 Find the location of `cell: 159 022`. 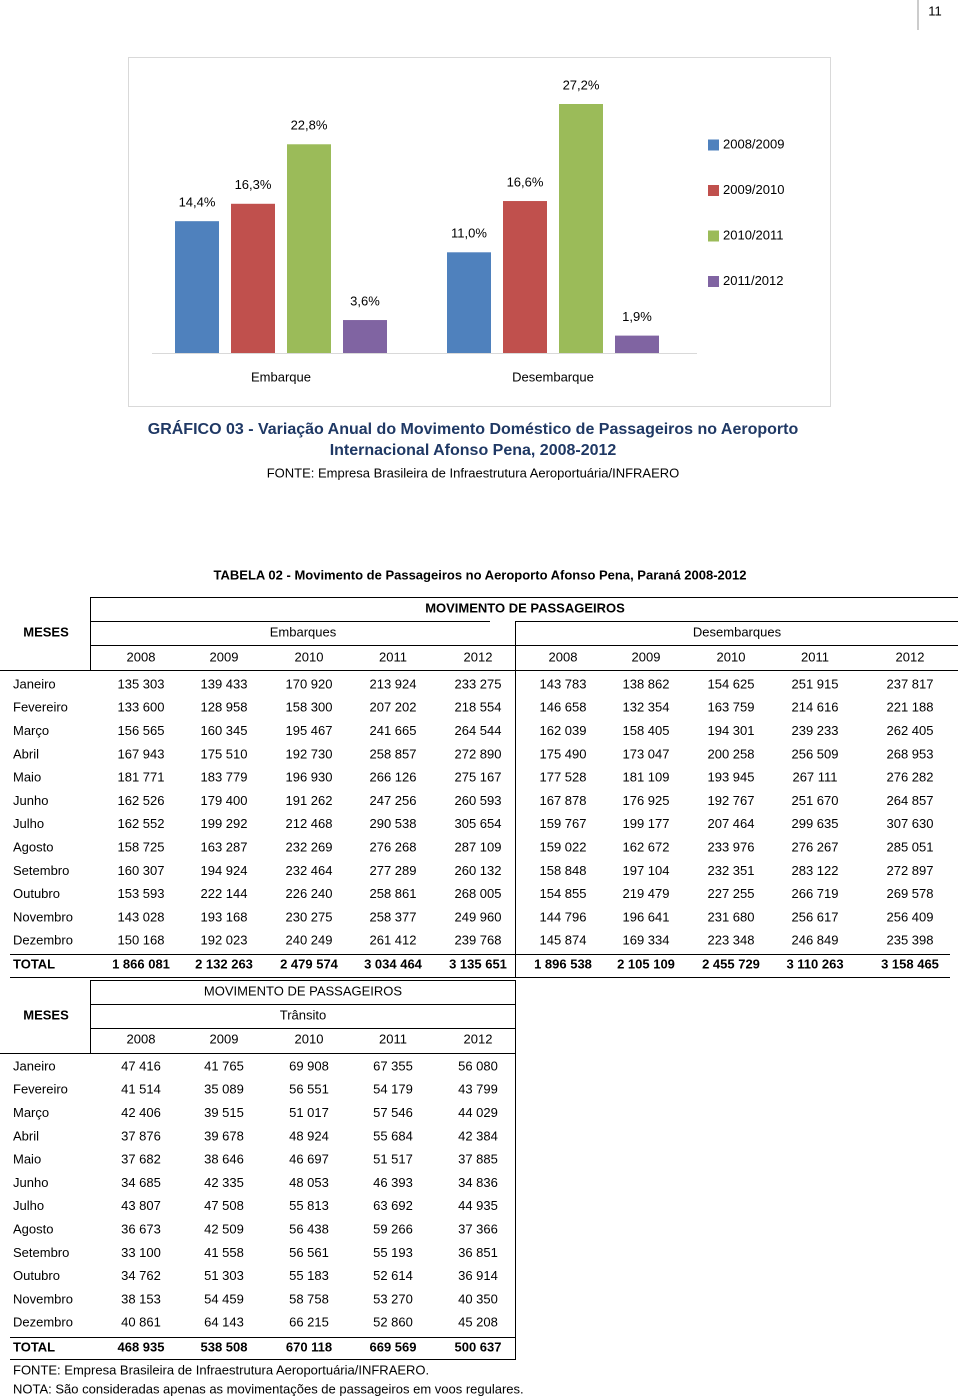

cell: 159 022 is located at coordinates (563, 847).